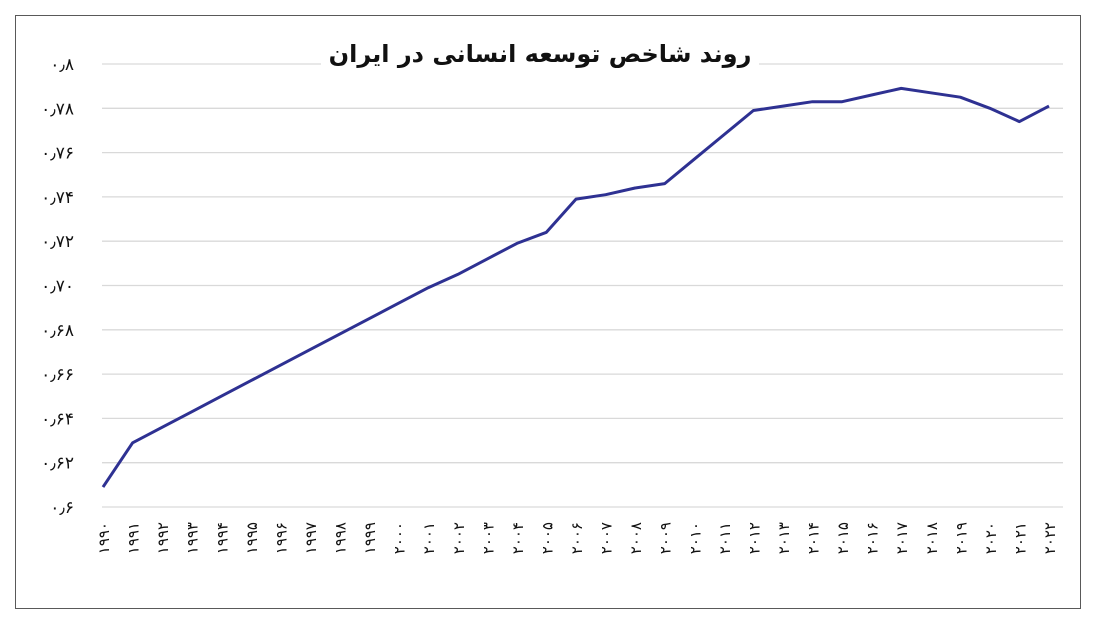 This screenshot has height=624, width=1096. I want to click on y-tick-label: ۰٫۷۰, so click(57, 287).